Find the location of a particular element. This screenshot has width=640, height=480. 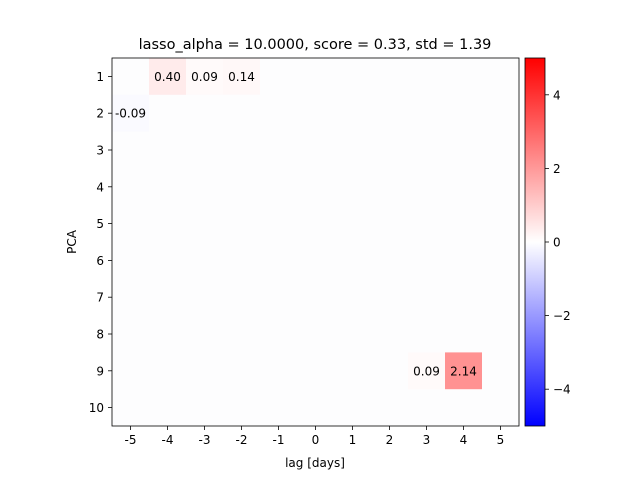

x-axis-label: lag [days] is located at coordinates (315, 463).